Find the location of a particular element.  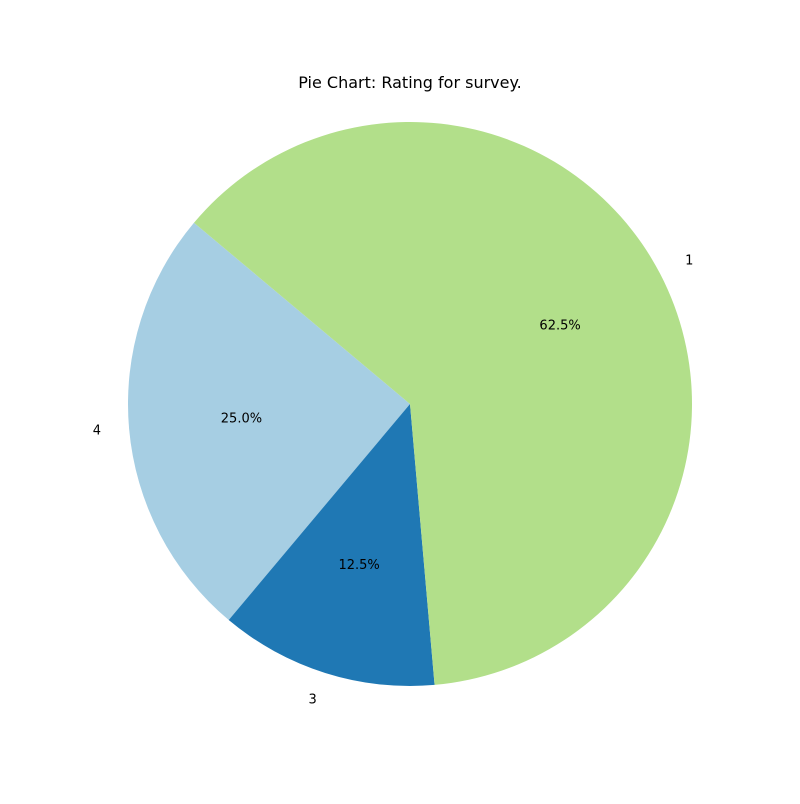

slice-label-4: 4 is located at coordinates (97, 431).